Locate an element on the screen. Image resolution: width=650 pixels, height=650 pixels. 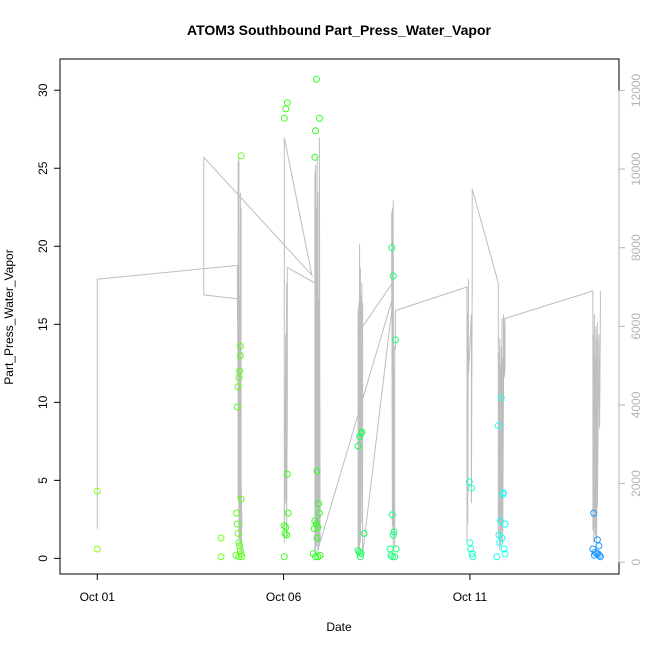
right-axis-tick-label: 8000 is located at coordinates (636, 247).